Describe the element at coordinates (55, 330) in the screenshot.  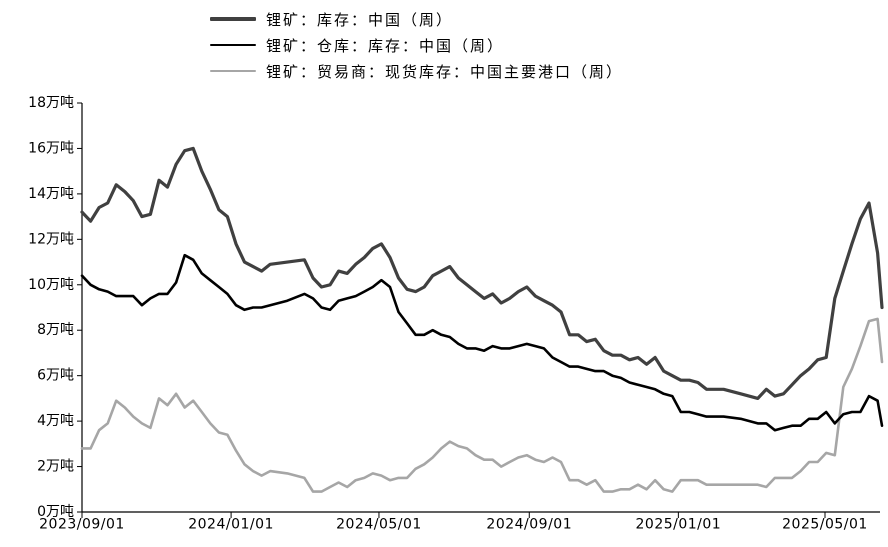
I see `y-tick-label: 8万吨` at that location.